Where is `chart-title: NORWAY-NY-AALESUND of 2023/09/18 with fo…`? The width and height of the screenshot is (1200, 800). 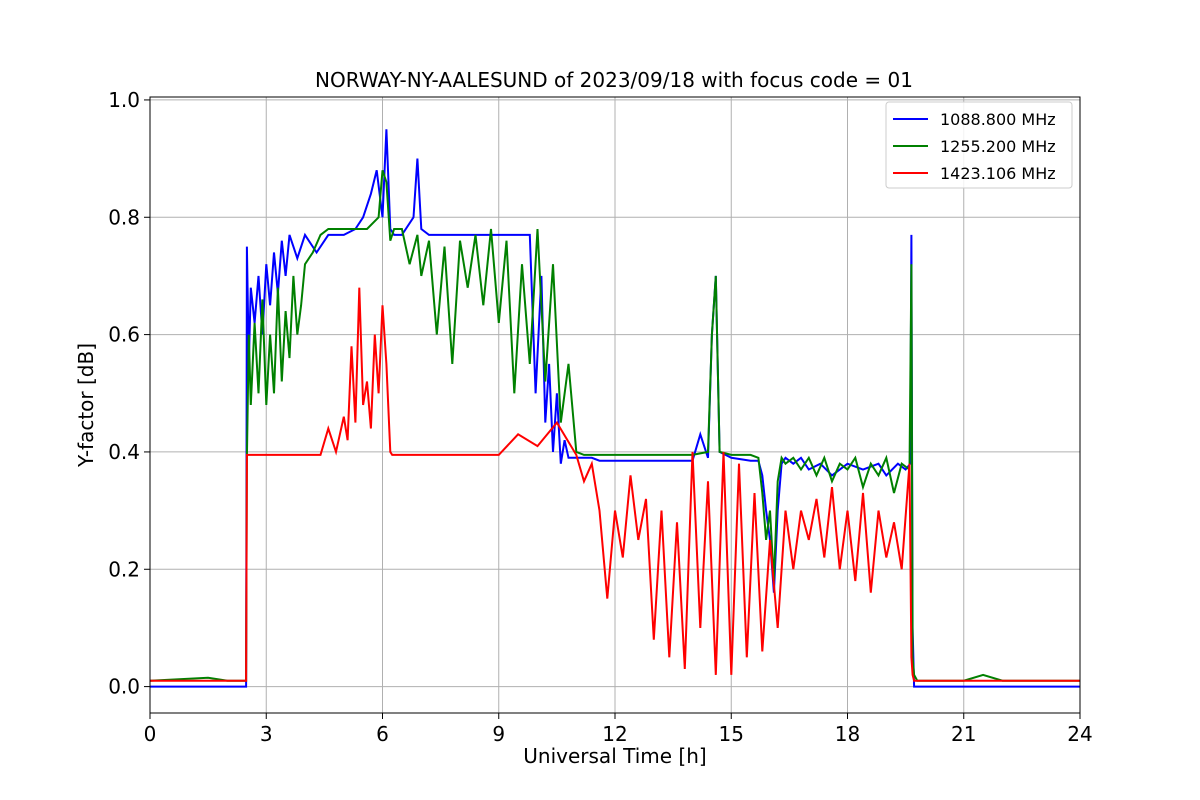
chart-title: NORWAY-NY-AALESUND of 2023/09/18 with fo… is located at coordinates (614, 80).